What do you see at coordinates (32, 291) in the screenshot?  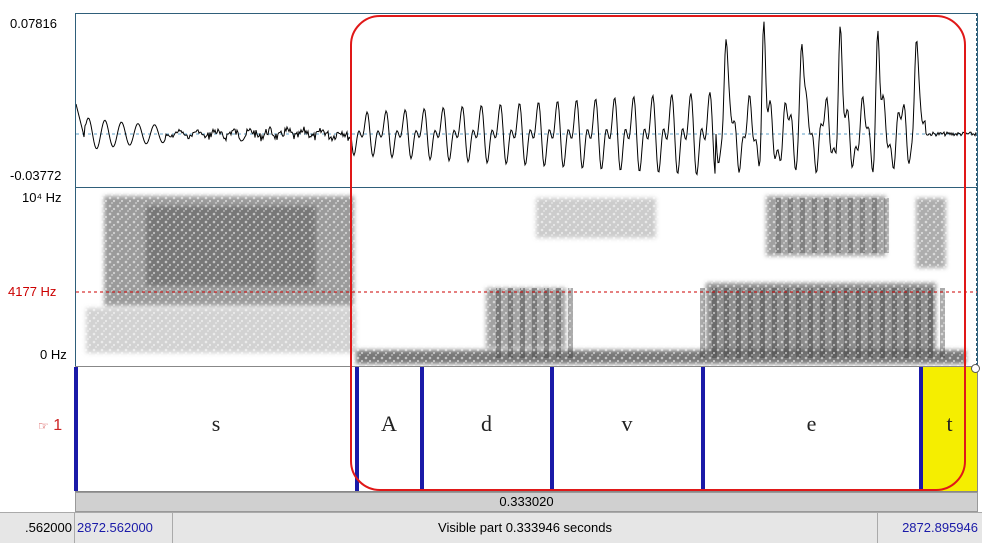 I see `spectrogram-cursor-hz: 4177 Hz` at bounding box center [32, 291].